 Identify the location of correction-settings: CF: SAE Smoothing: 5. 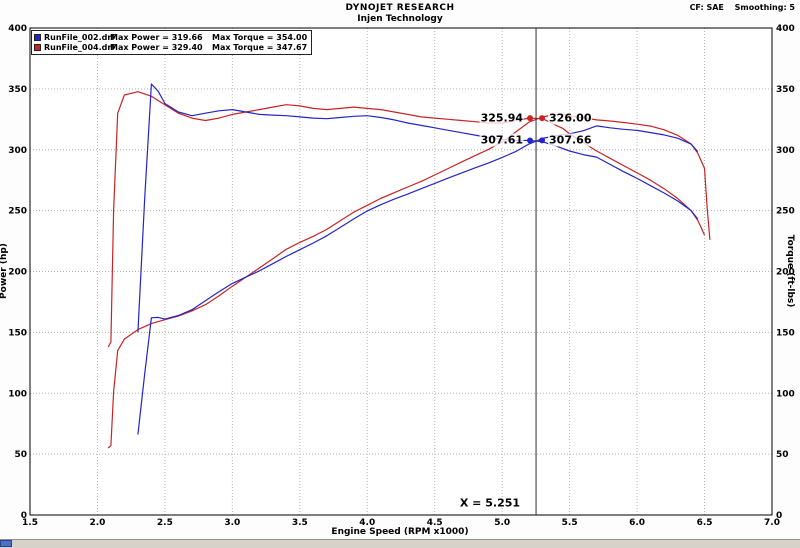
(738, 7).